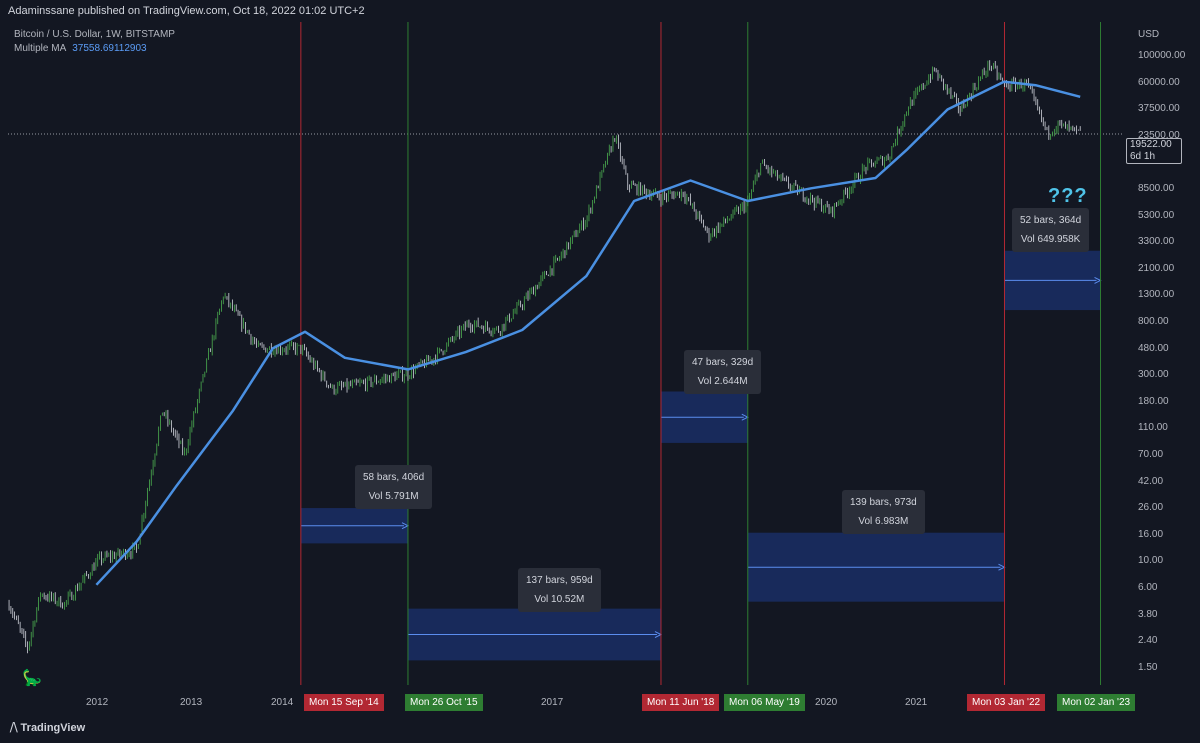  What do you see at coordinates (1148, 587) in the screenshot?
I see `price-tick: 6.00` at bounding box center [1148, 587].